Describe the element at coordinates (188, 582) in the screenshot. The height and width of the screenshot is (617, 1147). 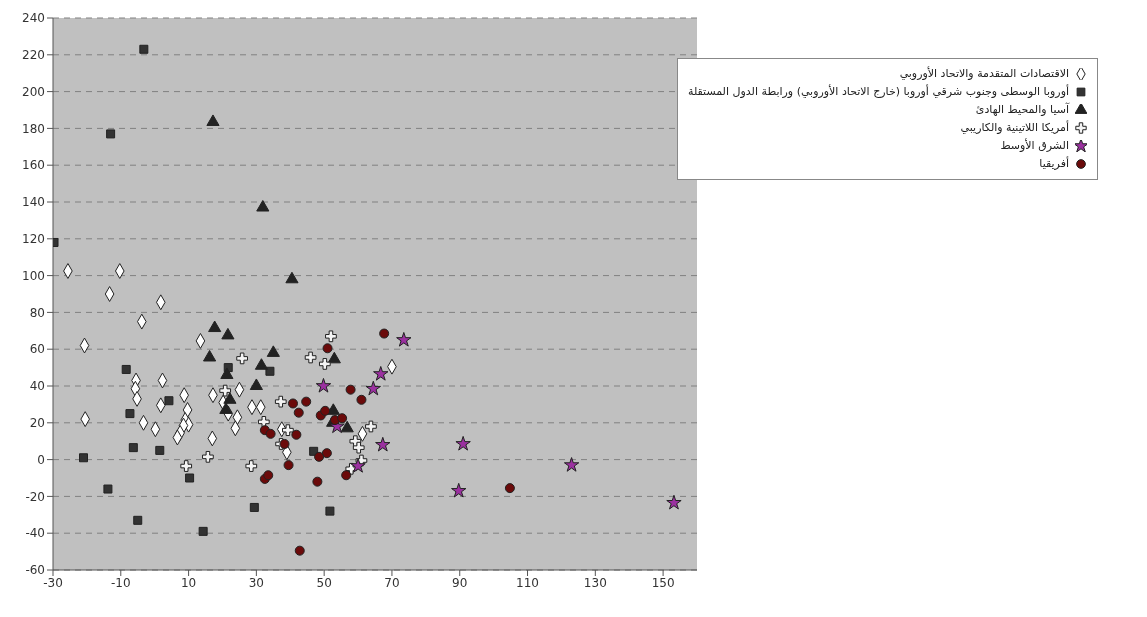
I see `x-tick-label: 10` at that location.